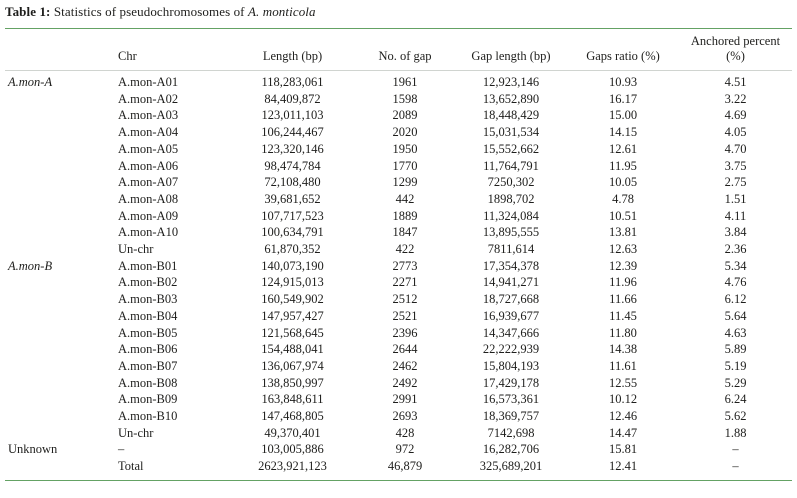  I want to click on cell-anchored-percent: 5.62, so click(735, 416).